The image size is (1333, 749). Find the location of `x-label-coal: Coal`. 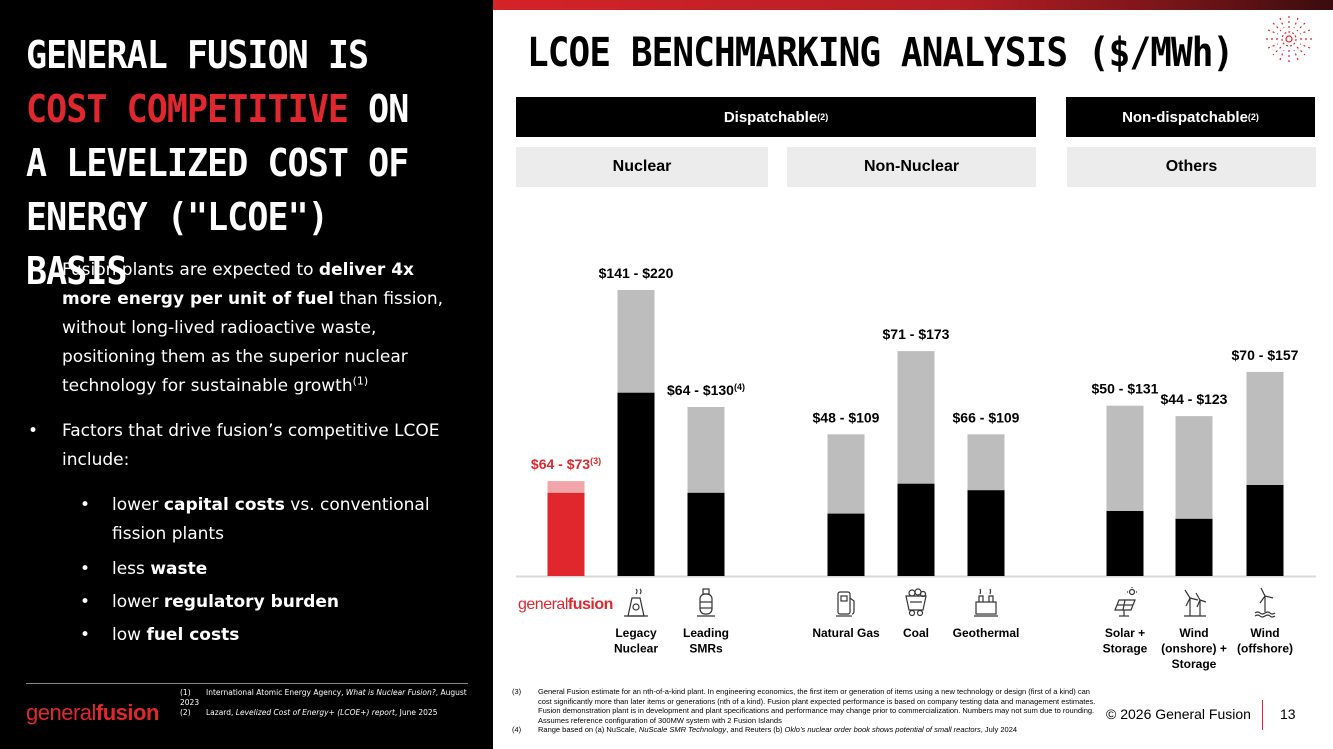

x-label-coal: Coal is located at coordinates (916, 633).